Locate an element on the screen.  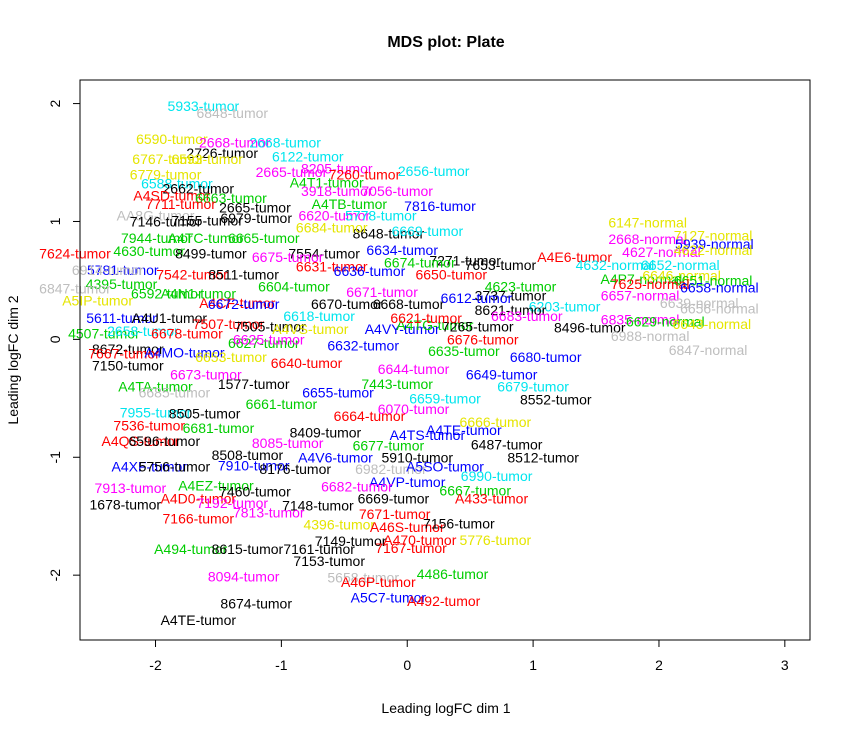
point-label: 6657-normal is located at coordinates (640, 296).